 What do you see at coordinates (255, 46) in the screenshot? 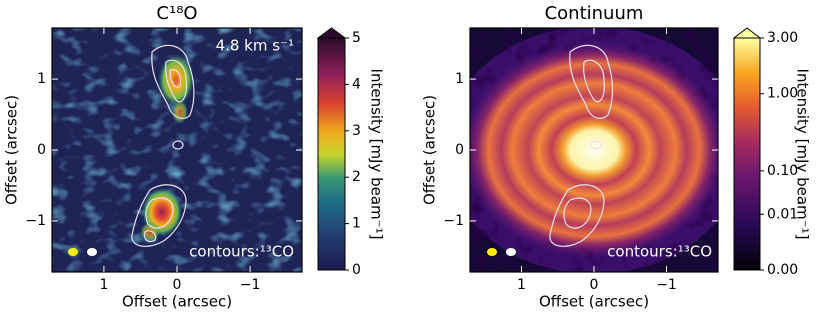
I see `annotation: 4.8 km s⁻¹` at bounding box center [255, 46].